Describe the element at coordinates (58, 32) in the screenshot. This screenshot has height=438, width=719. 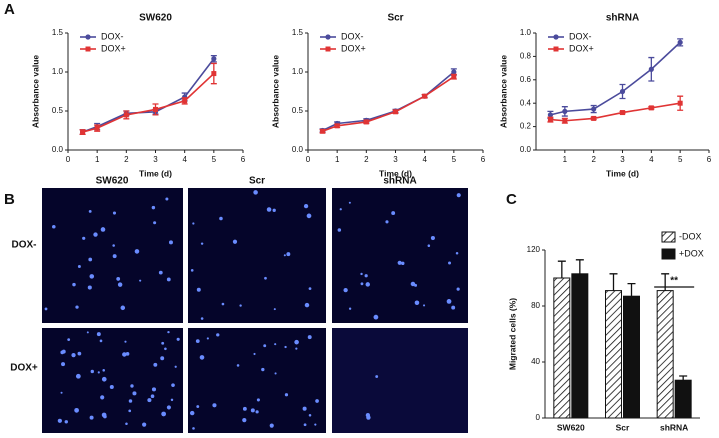
I see `y-tick-label: 1.5` at that location.